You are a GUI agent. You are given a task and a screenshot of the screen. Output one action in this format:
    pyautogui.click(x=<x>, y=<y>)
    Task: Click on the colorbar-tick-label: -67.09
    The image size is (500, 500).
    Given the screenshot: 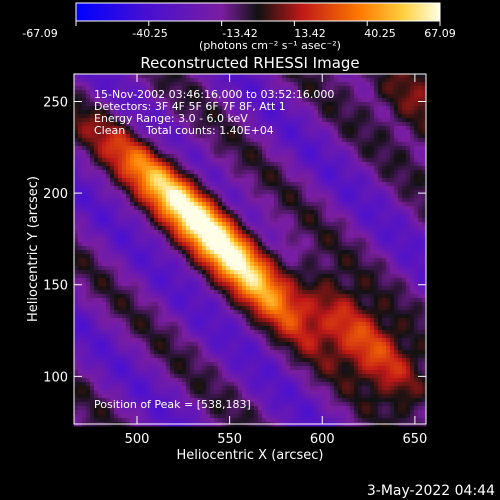 What is the action you would take?
    pyautogui.click(x=39, y=33)
    